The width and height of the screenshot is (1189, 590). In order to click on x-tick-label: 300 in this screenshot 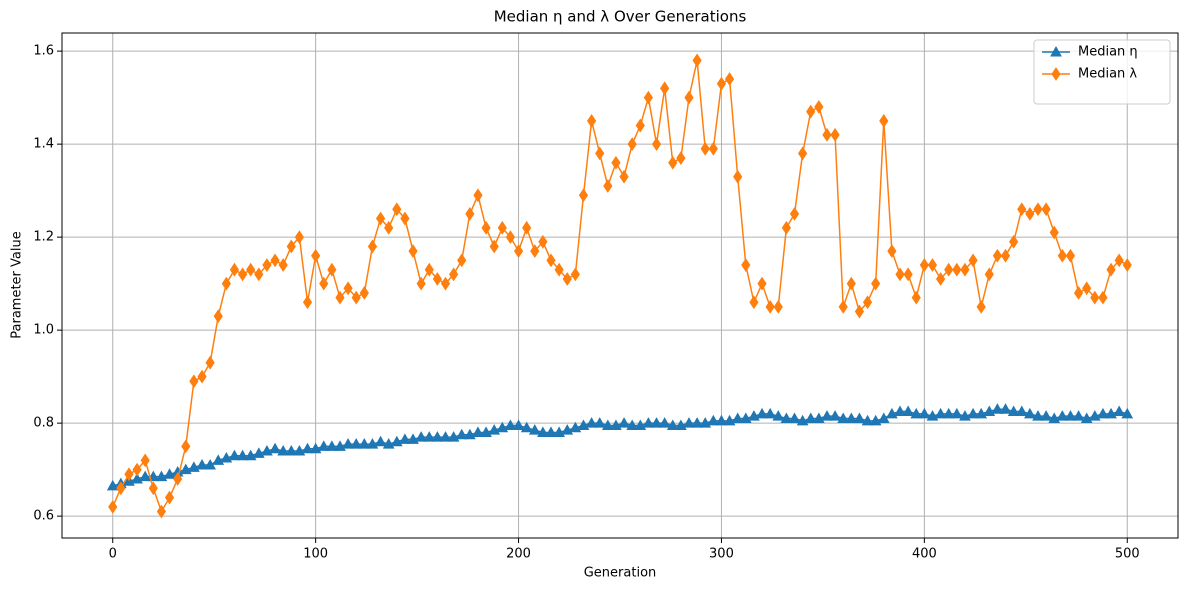, I will do `click(721, 554)`.